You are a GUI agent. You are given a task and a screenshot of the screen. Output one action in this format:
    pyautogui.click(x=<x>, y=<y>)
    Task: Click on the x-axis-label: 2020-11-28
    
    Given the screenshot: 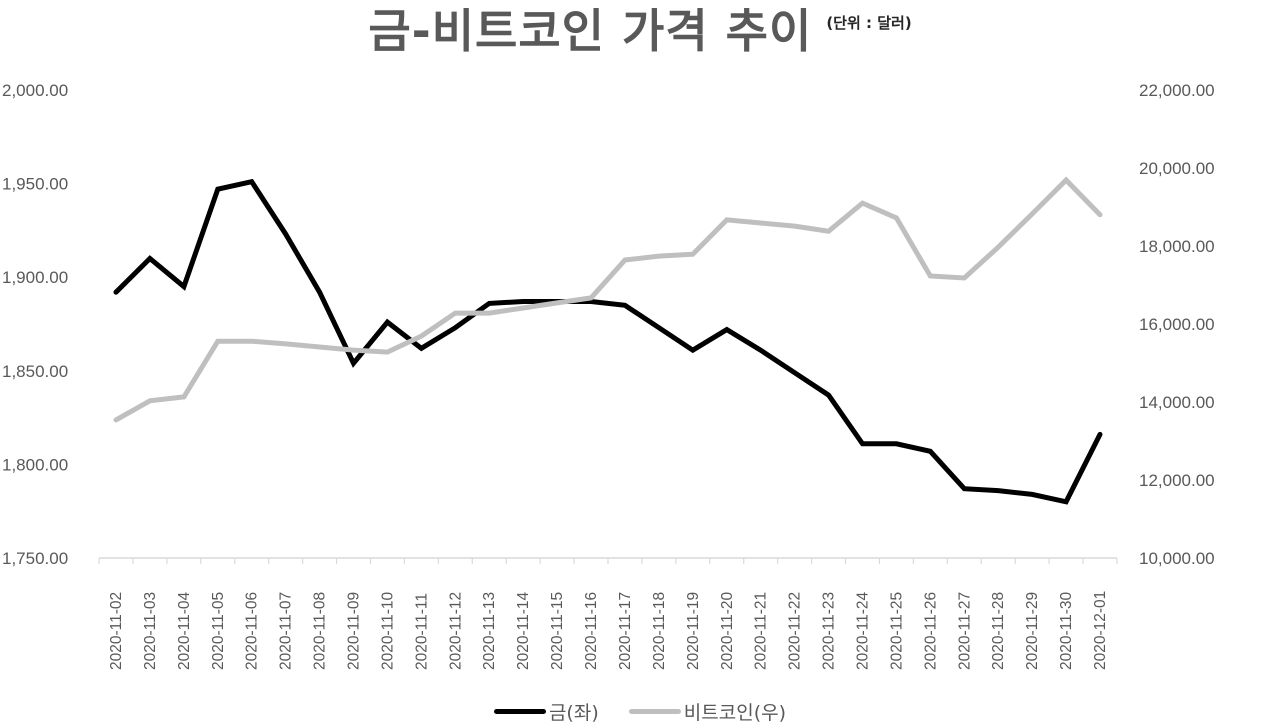 What is the action you would take?
    pyautogui.click(x=998, y=631)
    